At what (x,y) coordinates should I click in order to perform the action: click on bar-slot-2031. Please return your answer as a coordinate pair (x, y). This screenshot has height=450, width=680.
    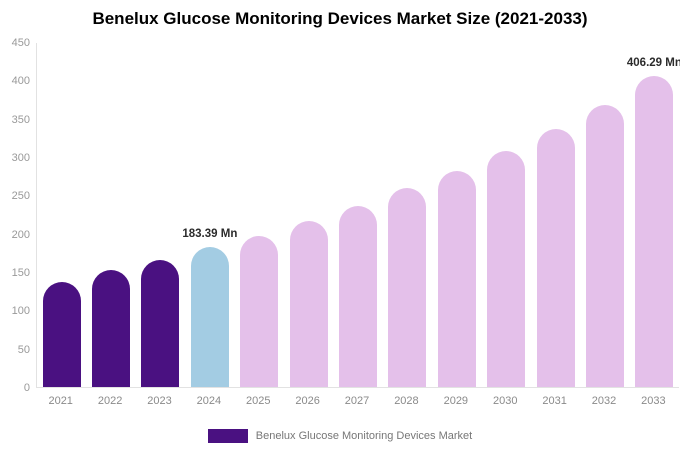
    Looking at the image, I should click on (555, 215).